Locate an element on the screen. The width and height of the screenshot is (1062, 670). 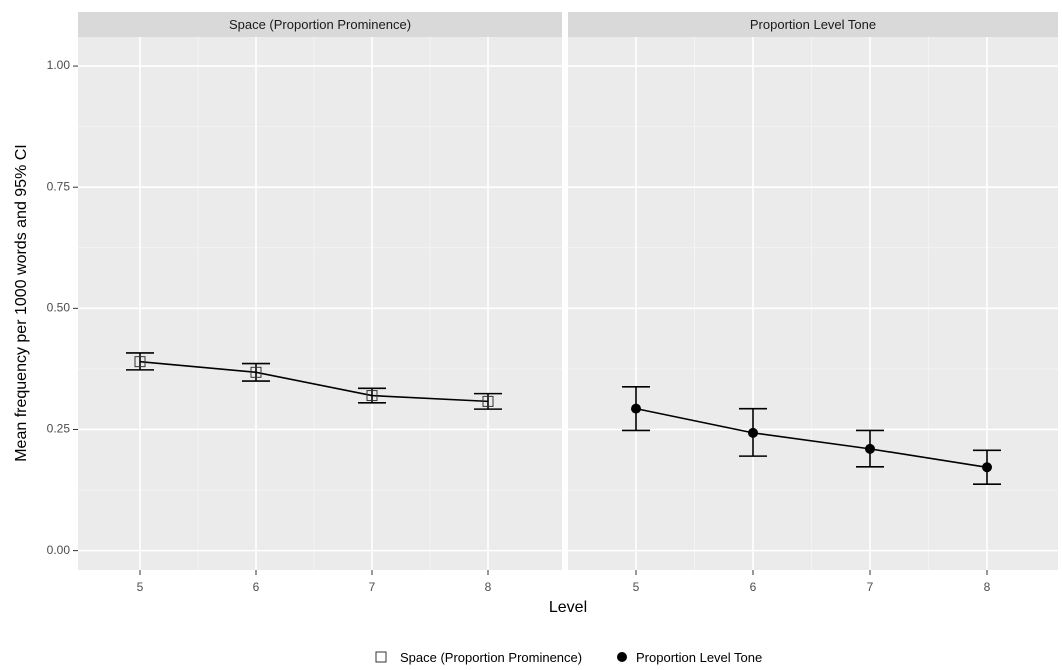
y-axis: 0.00 0.25 0.50 0.75 1.00 is located at coordinates (59, 307).